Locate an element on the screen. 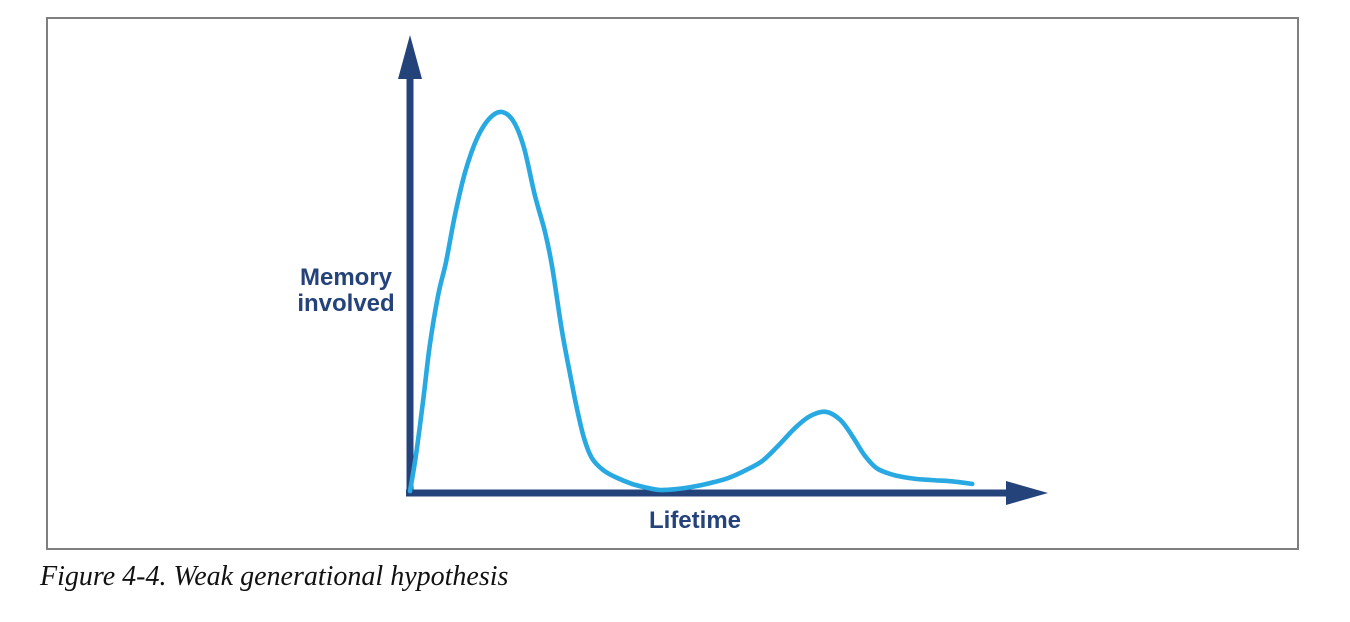 This screenshot has width=1350, height=622. figure-caption: Figure 4-4. Weak generational hypothesis is located at coordinates (274, 576).